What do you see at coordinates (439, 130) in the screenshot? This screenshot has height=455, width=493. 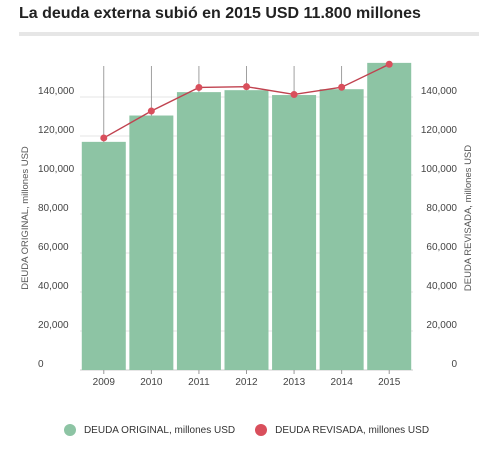 I see `y2-tick-label: 120,000` at bounding box center [439, 130].